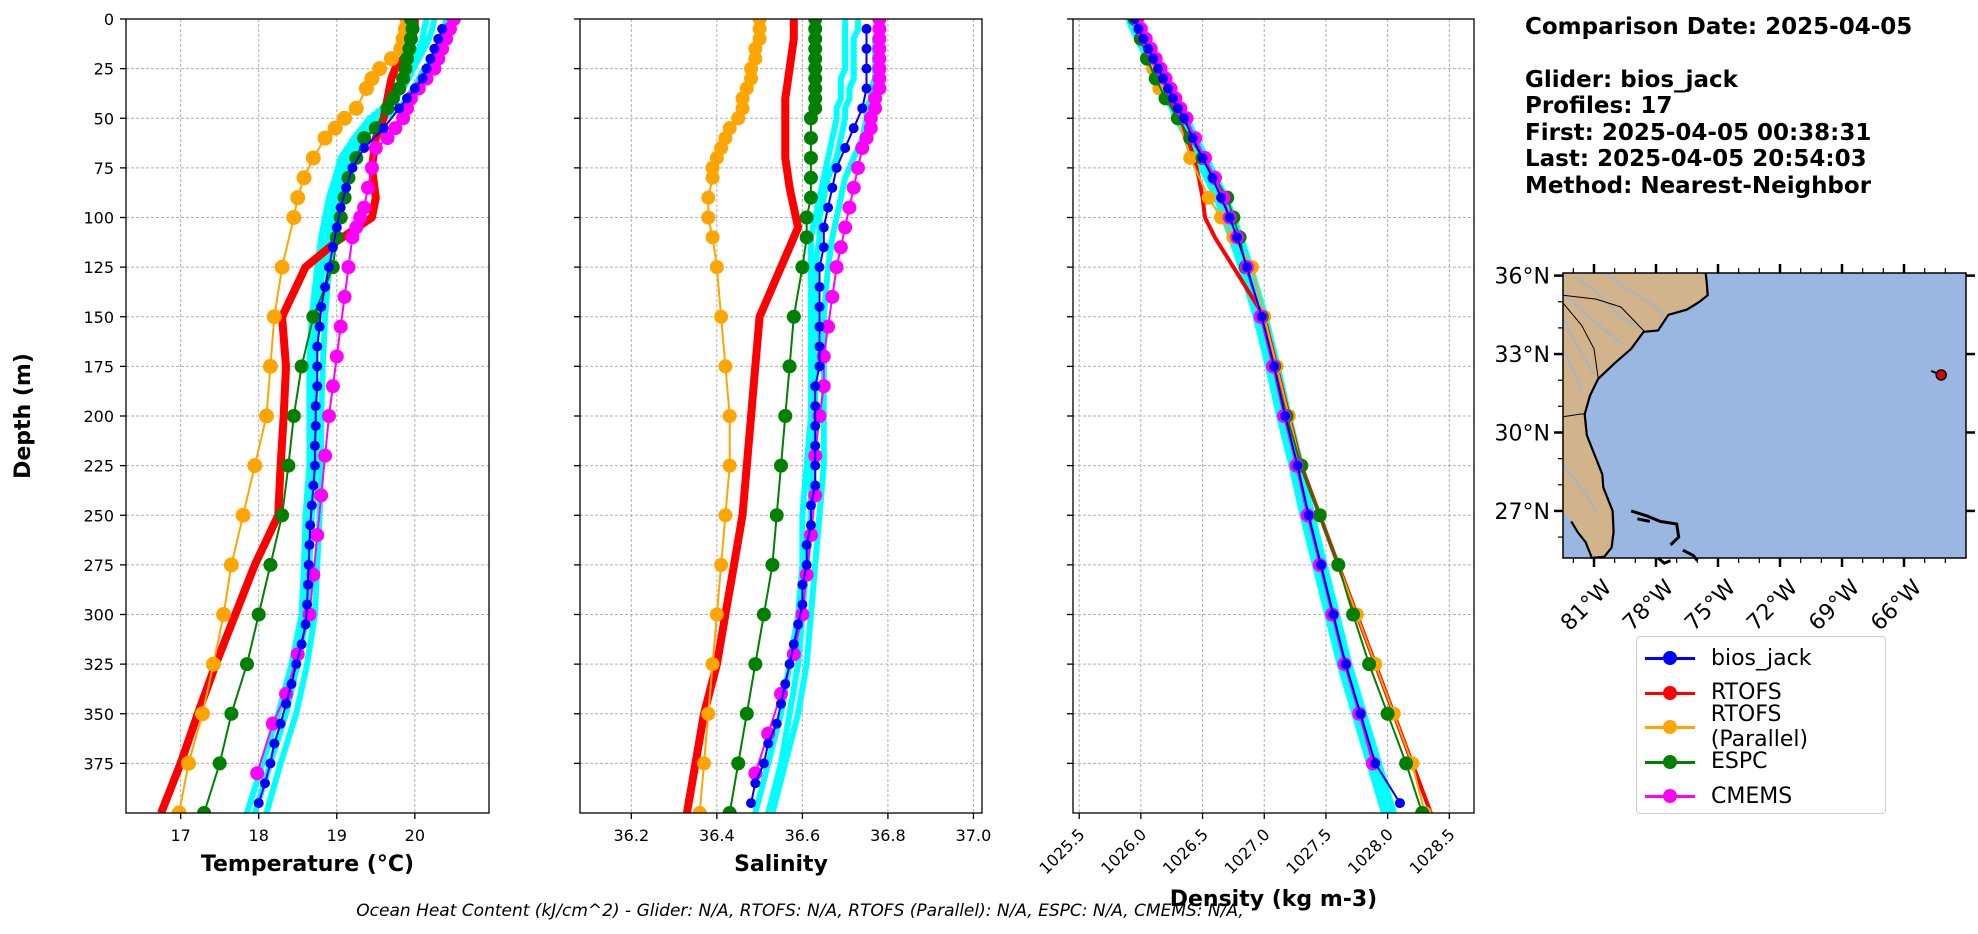  Describe the element at coordinates (1308, 851) in the screenshot. I see `x-tick-label: 1027.5` at that location.